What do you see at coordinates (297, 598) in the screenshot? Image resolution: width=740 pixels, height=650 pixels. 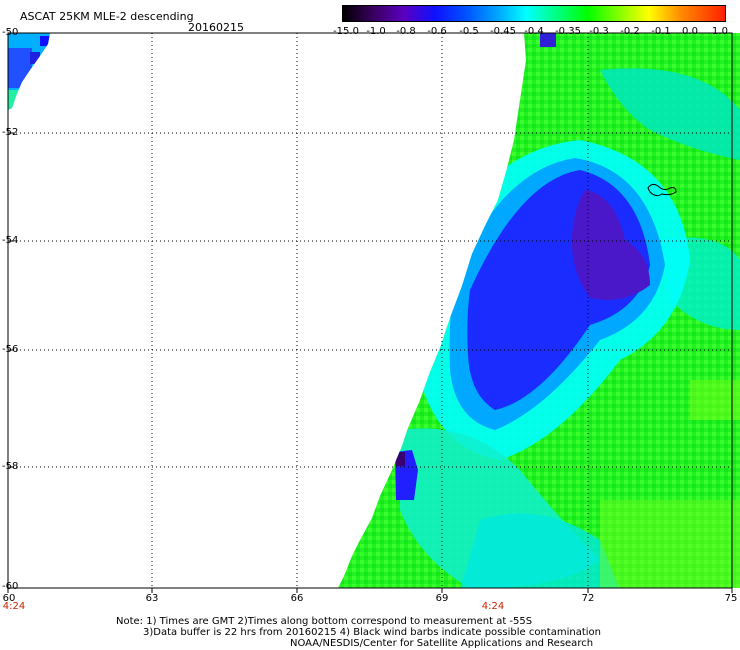 I see `lon-label: 66` at bounding box center [297, 598].